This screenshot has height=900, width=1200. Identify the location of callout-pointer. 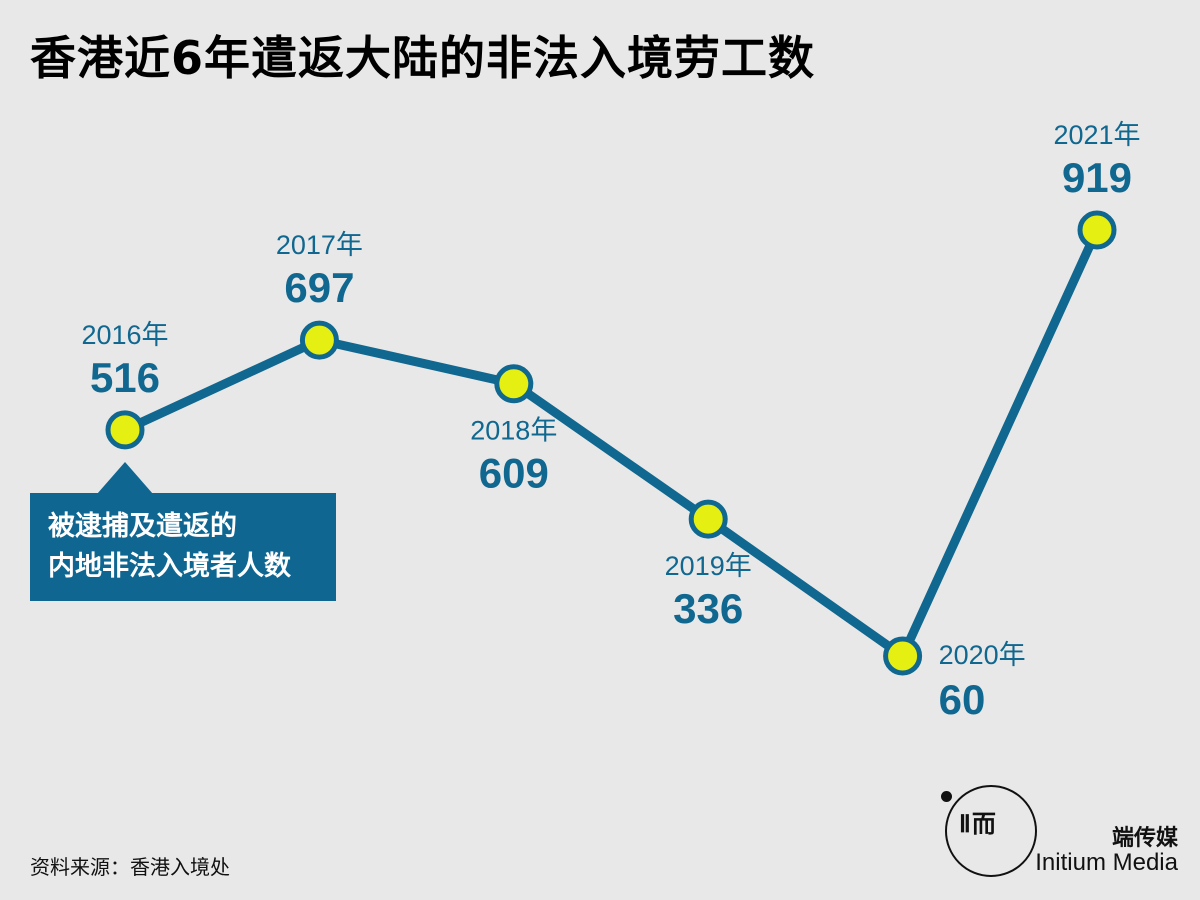
(125, 478).